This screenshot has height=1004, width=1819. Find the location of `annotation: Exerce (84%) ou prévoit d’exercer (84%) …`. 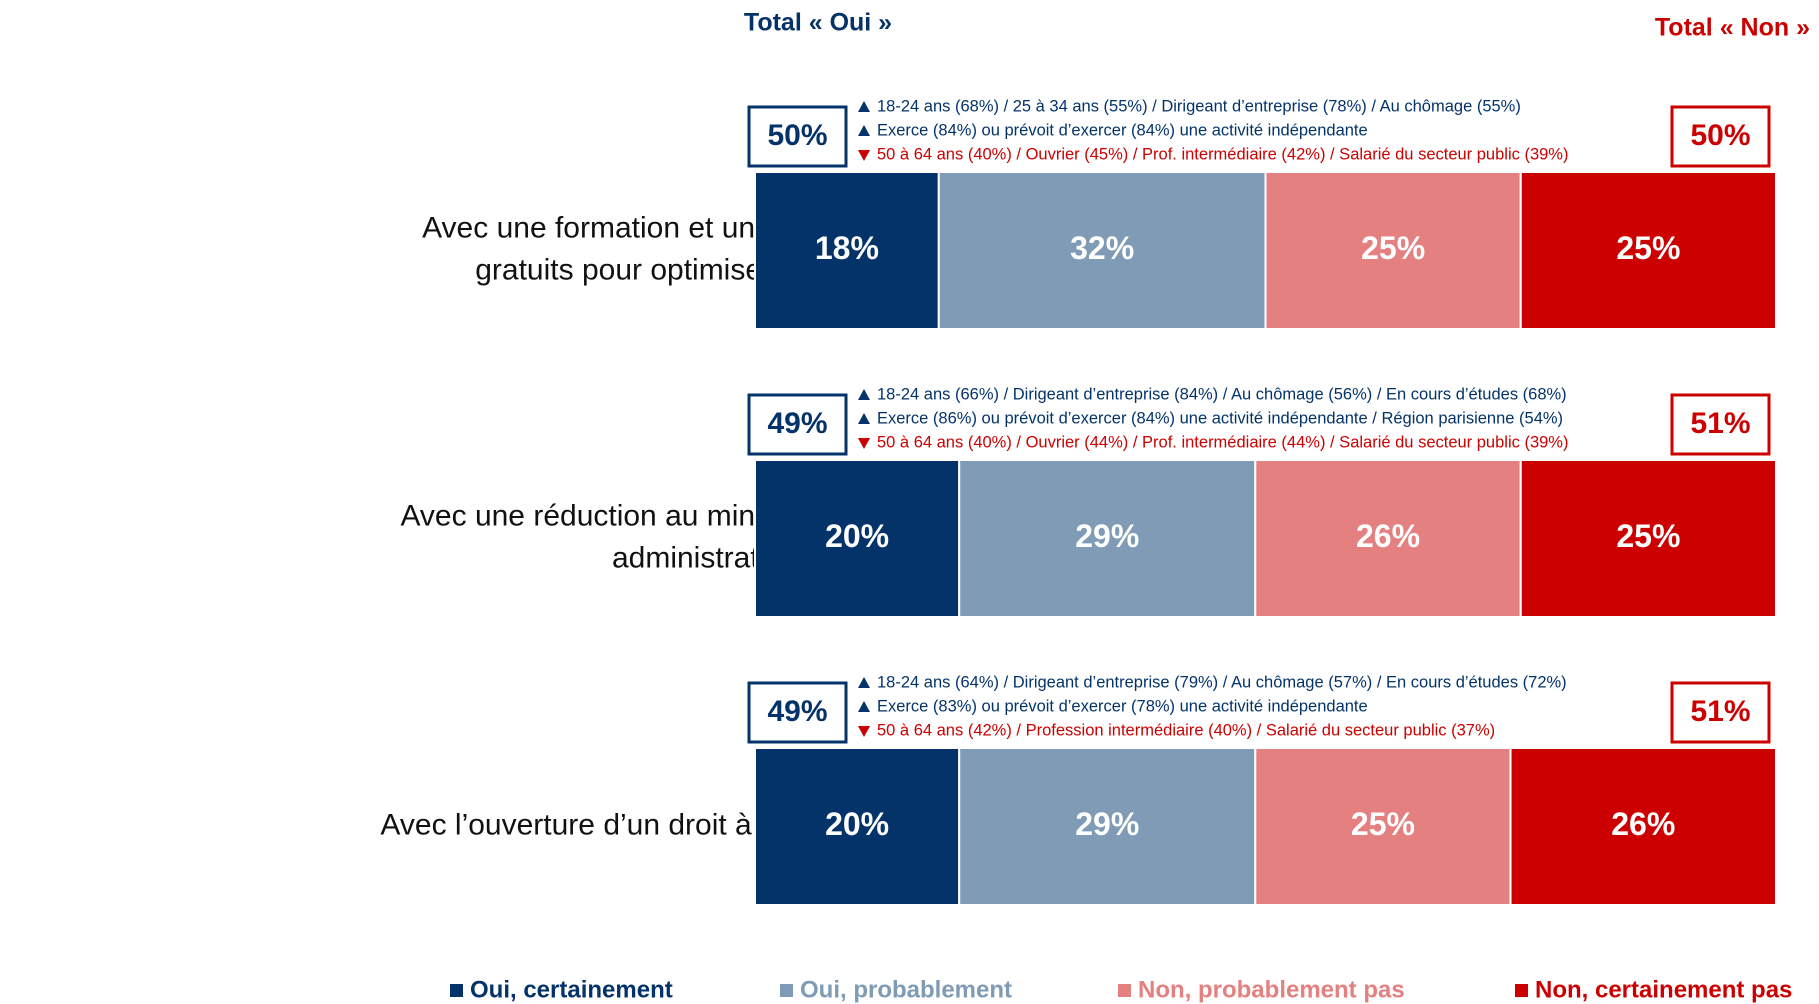

annotation: Exerce (84%) ou prévoit d’exercer (84%) … is located at coordinates (1122, 130).